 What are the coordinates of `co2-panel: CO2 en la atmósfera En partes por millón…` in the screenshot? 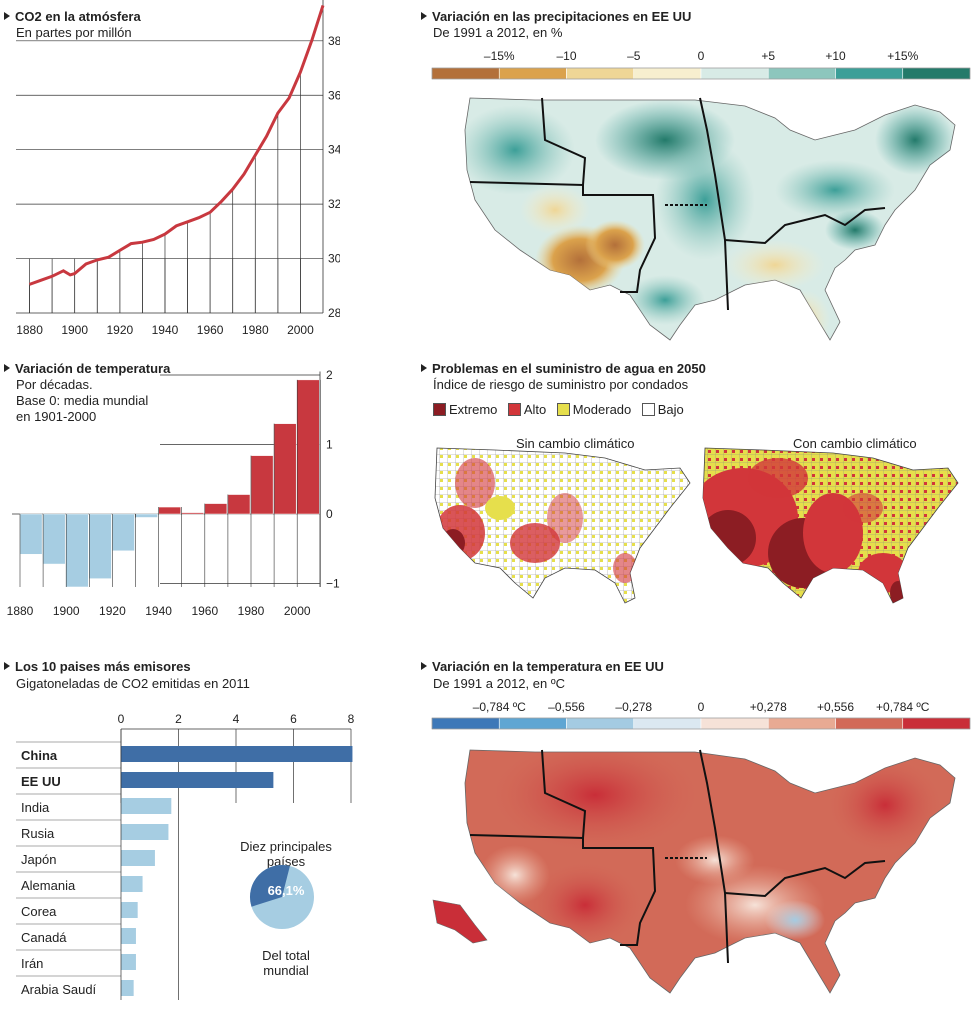 It's located at (170, 170).